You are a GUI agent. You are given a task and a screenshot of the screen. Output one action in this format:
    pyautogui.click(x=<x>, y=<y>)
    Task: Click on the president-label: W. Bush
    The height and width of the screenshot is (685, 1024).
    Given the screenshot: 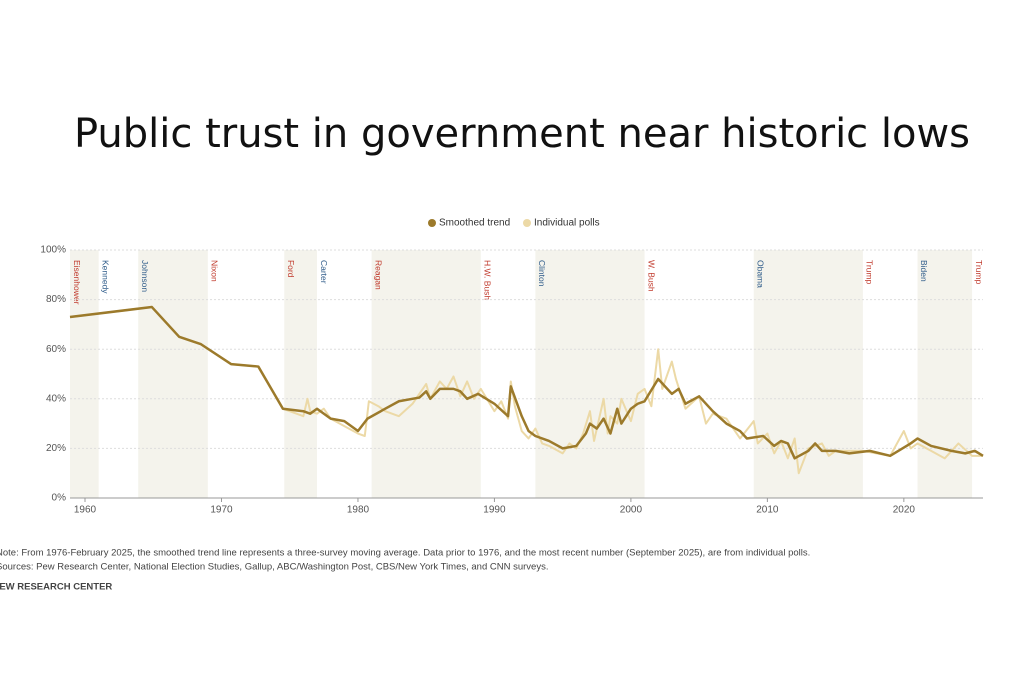 What is the action you would take?
    pyautogui.click(x=651, y=276)
    